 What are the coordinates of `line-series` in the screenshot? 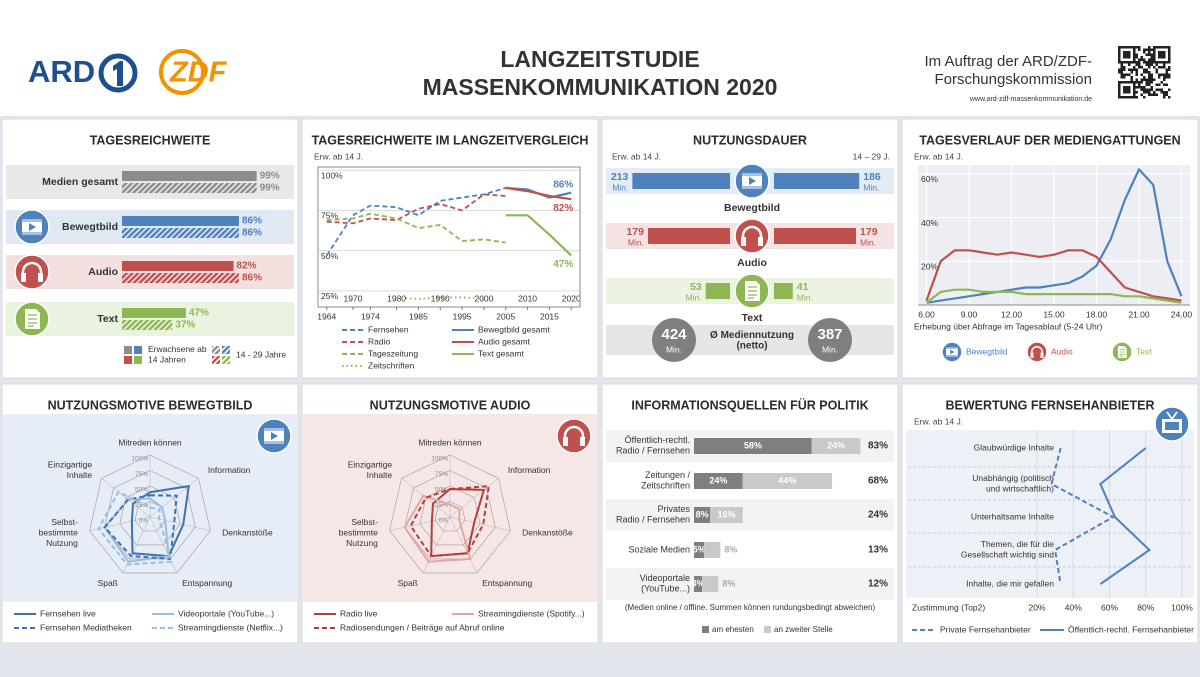 It's located at (1053, 275).